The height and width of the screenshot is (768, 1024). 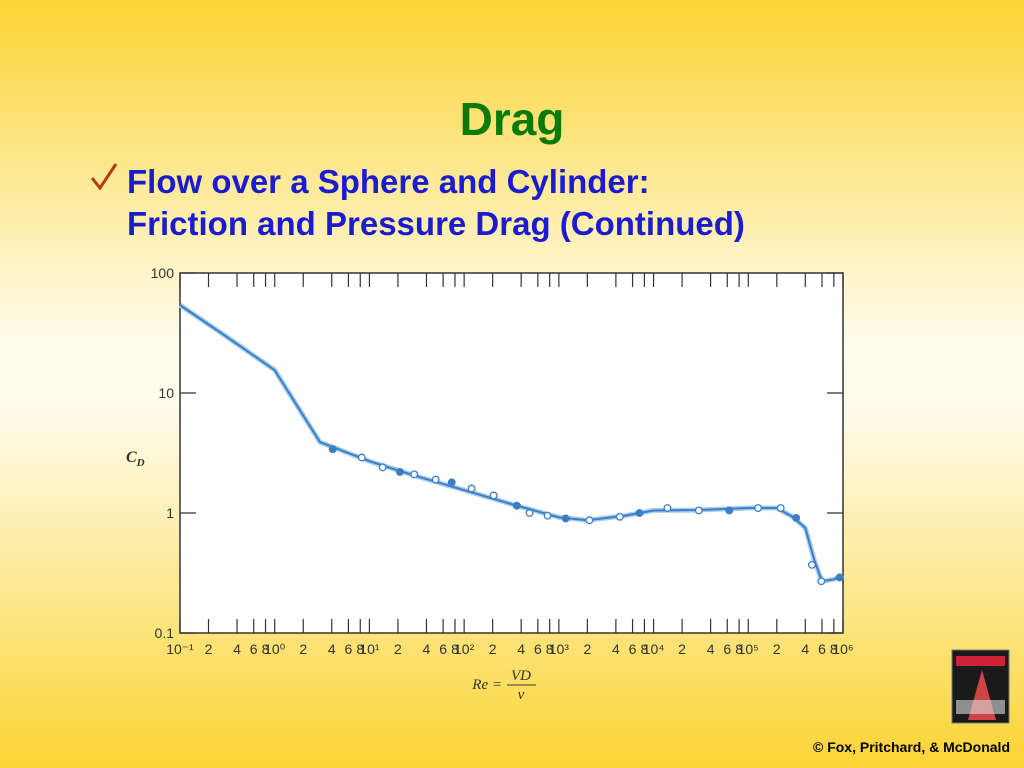 What do you see at coordinates (170, 513) in the screenshot?
I see `y-tick-label: 1` at bounding box center [170, 513].